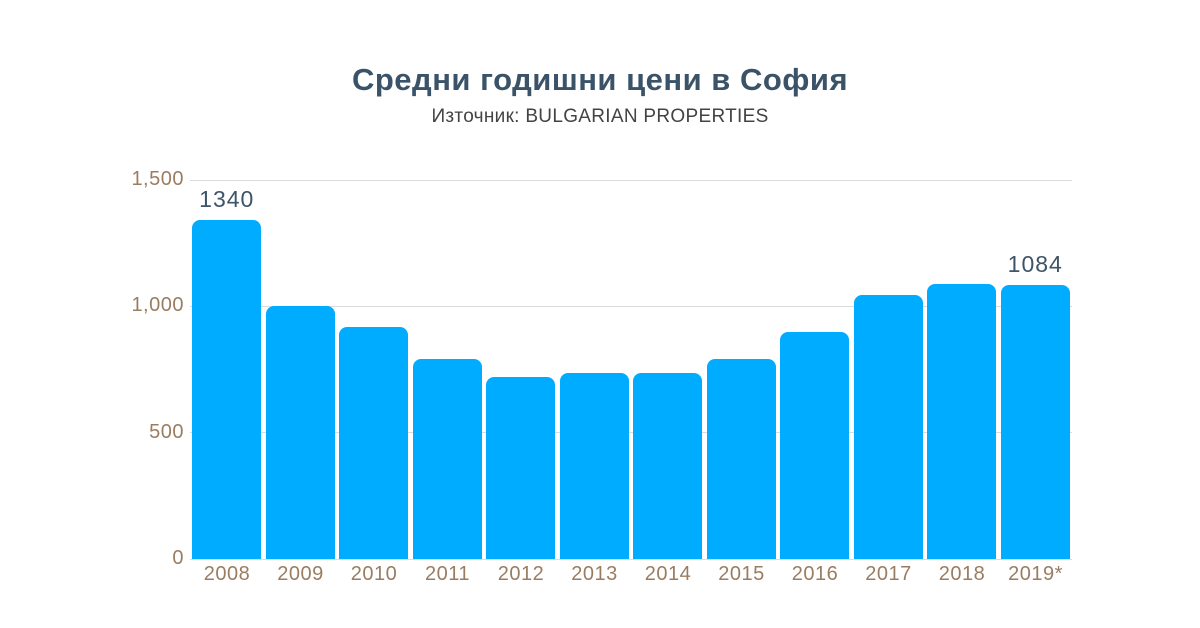 The image size is (1200, 628). I want to click on x-axis-tick-label-2013: 2013, so click(594, 574).